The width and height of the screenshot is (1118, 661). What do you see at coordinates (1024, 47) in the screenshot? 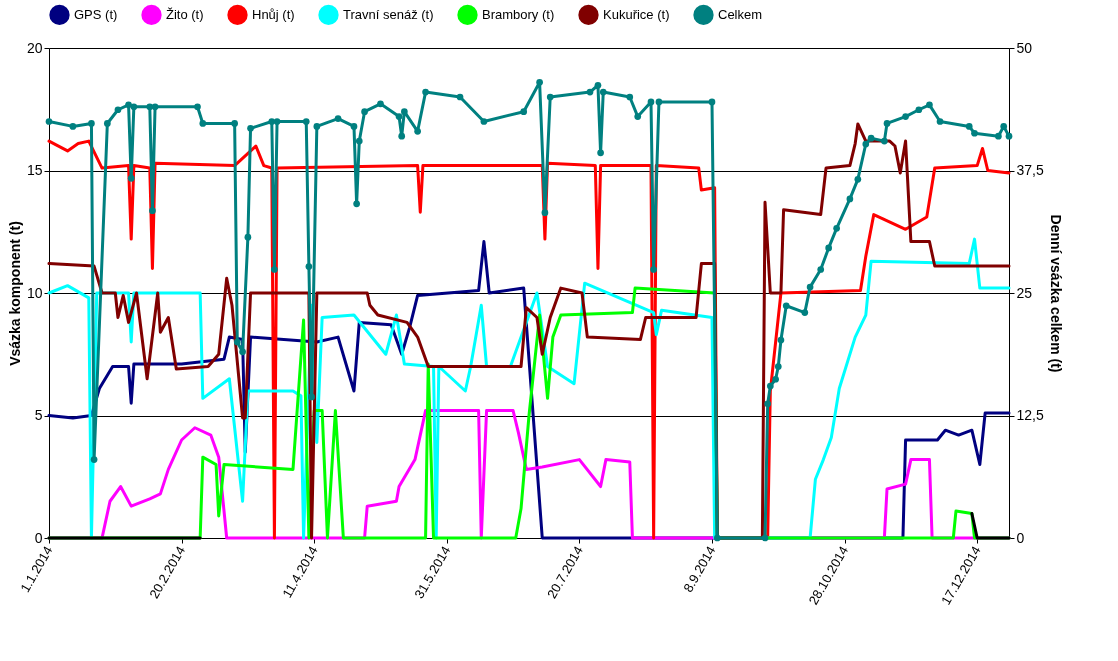
I see `y2-tick-label: 50` at bounding box center [1024, 47].